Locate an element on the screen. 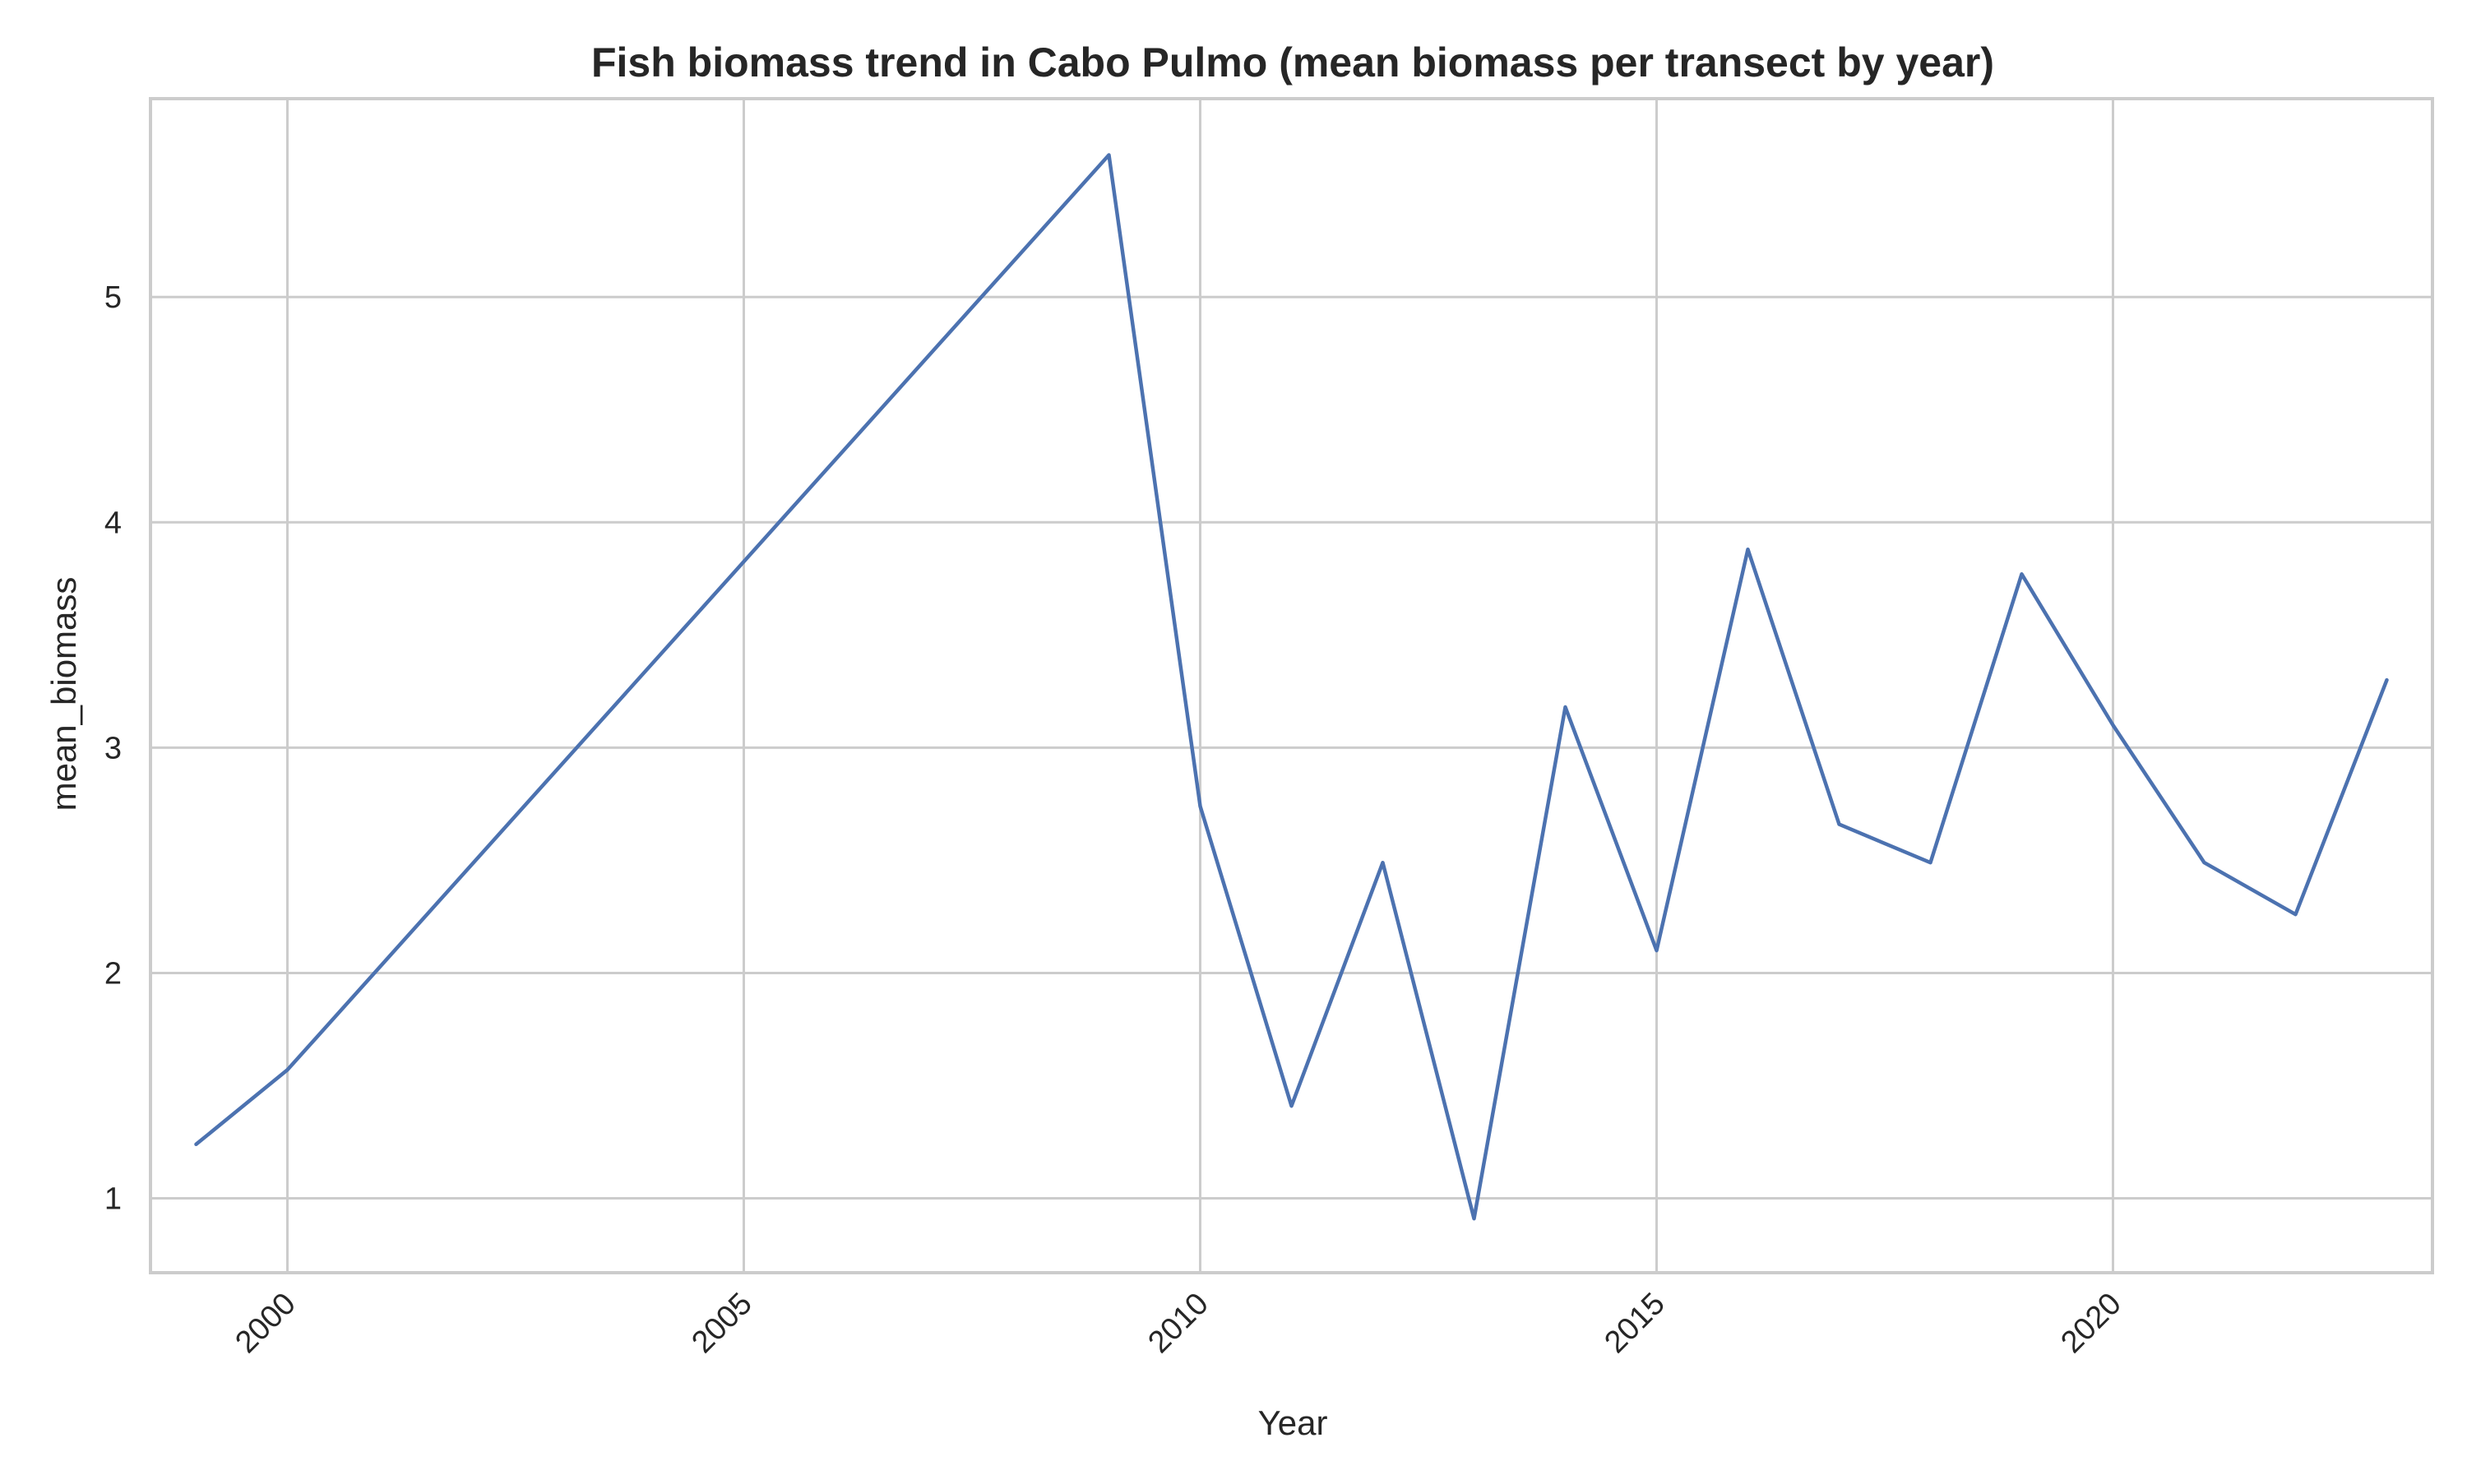 The width and height of the screenshot is (2467, 1484). x-axis-label: Year is located at coordinates (1293, 1422).